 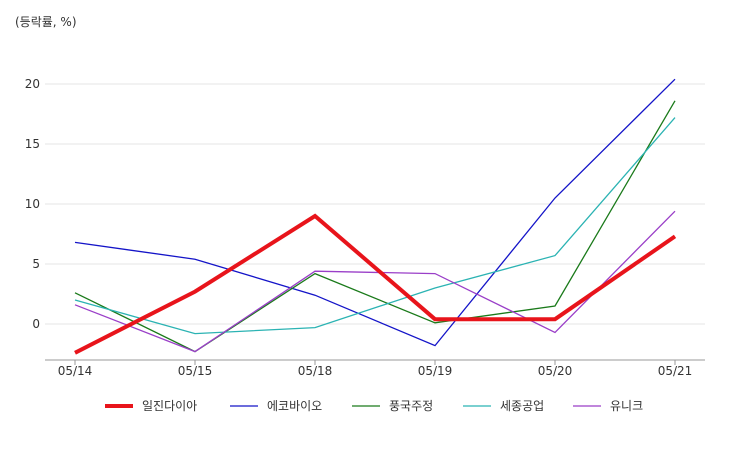 I want to click on y-tick-label: 5, so click(x=36, y=264).